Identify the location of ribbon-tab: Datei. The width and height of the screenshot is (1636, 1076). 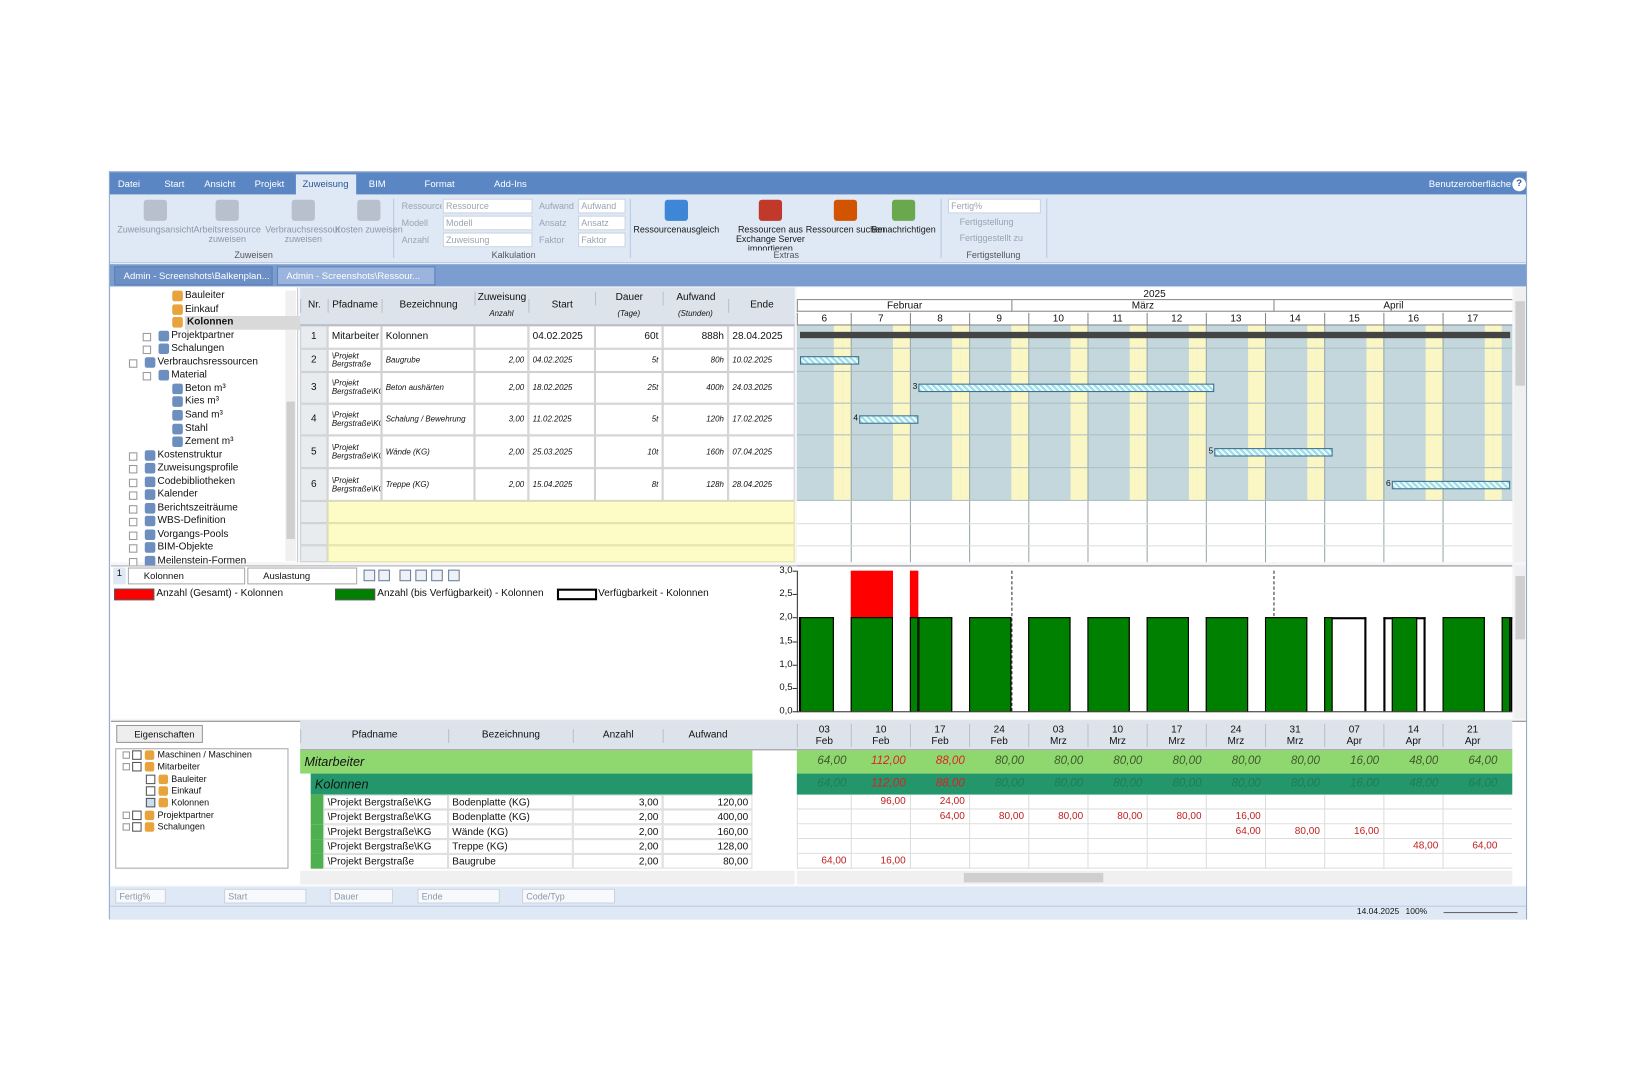
(129, 184).